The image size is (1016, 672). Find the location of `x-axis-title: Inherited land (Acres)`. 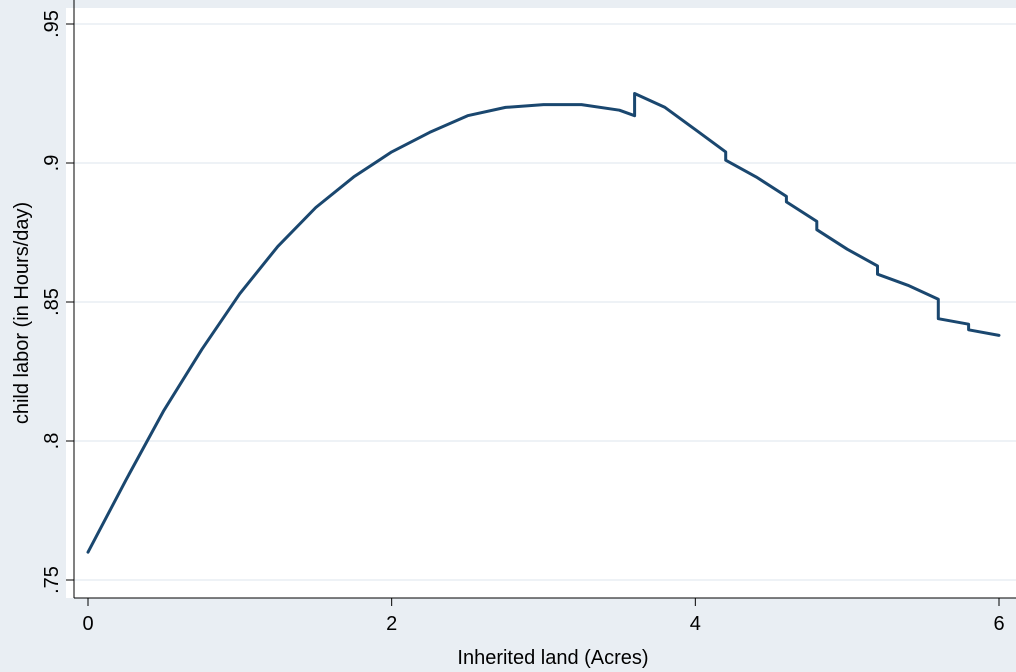

x-axis-title: Inherited land (Acres) is located at coordinates (552, 658).